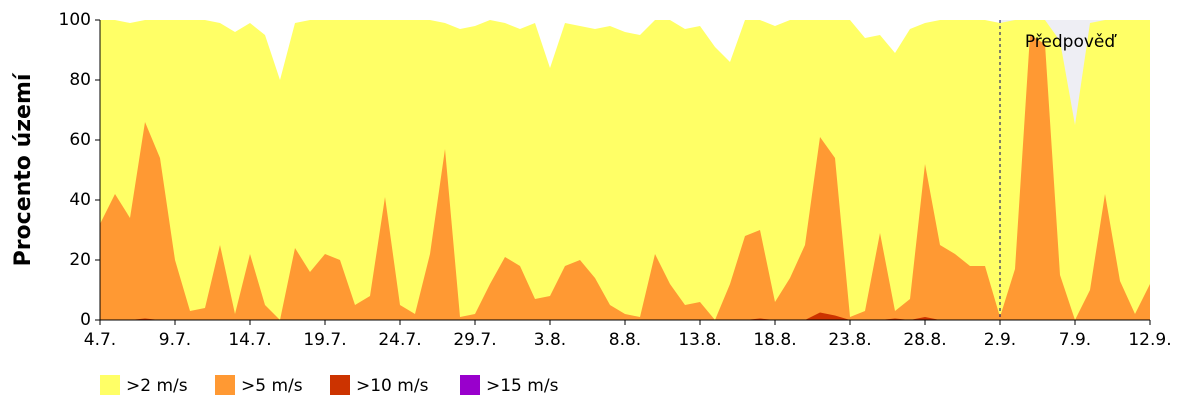  I want to click on y-tick-label: 20, so click(80, 260).